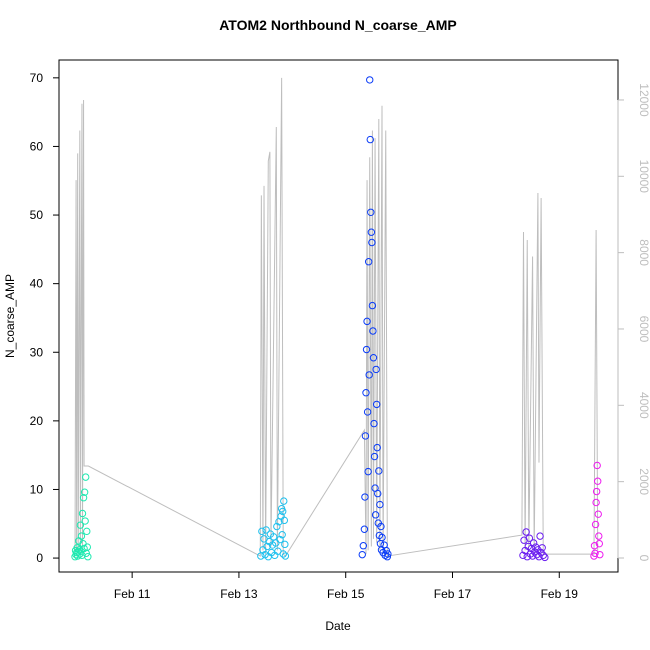 This screenshot has width=650, height=650. Describe the element at coordinates (239, 594) in the screenshot. I see `x-tick-label: Feb 13` at that location.